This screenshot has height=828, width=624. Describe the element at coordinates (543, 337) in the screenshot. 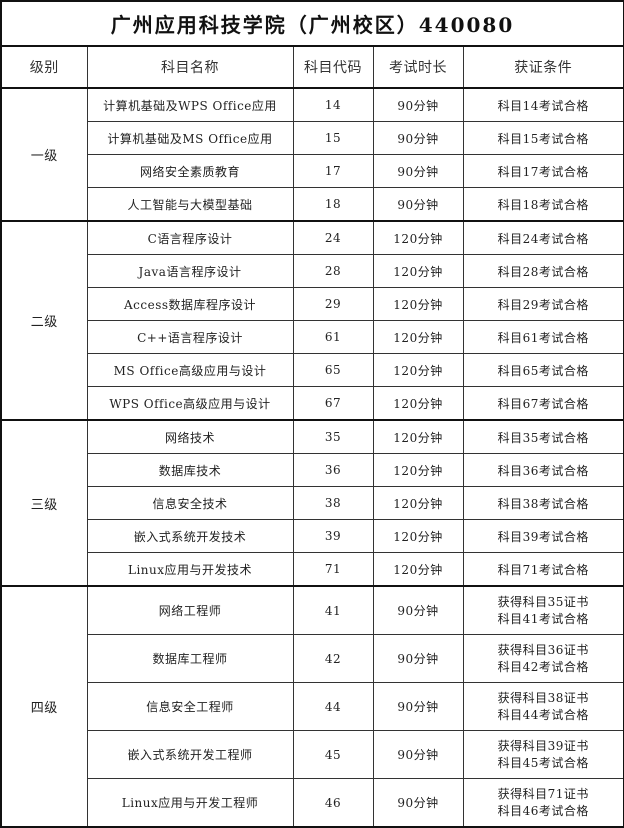

I see `condition-line: 科目61考试合格` at that location.